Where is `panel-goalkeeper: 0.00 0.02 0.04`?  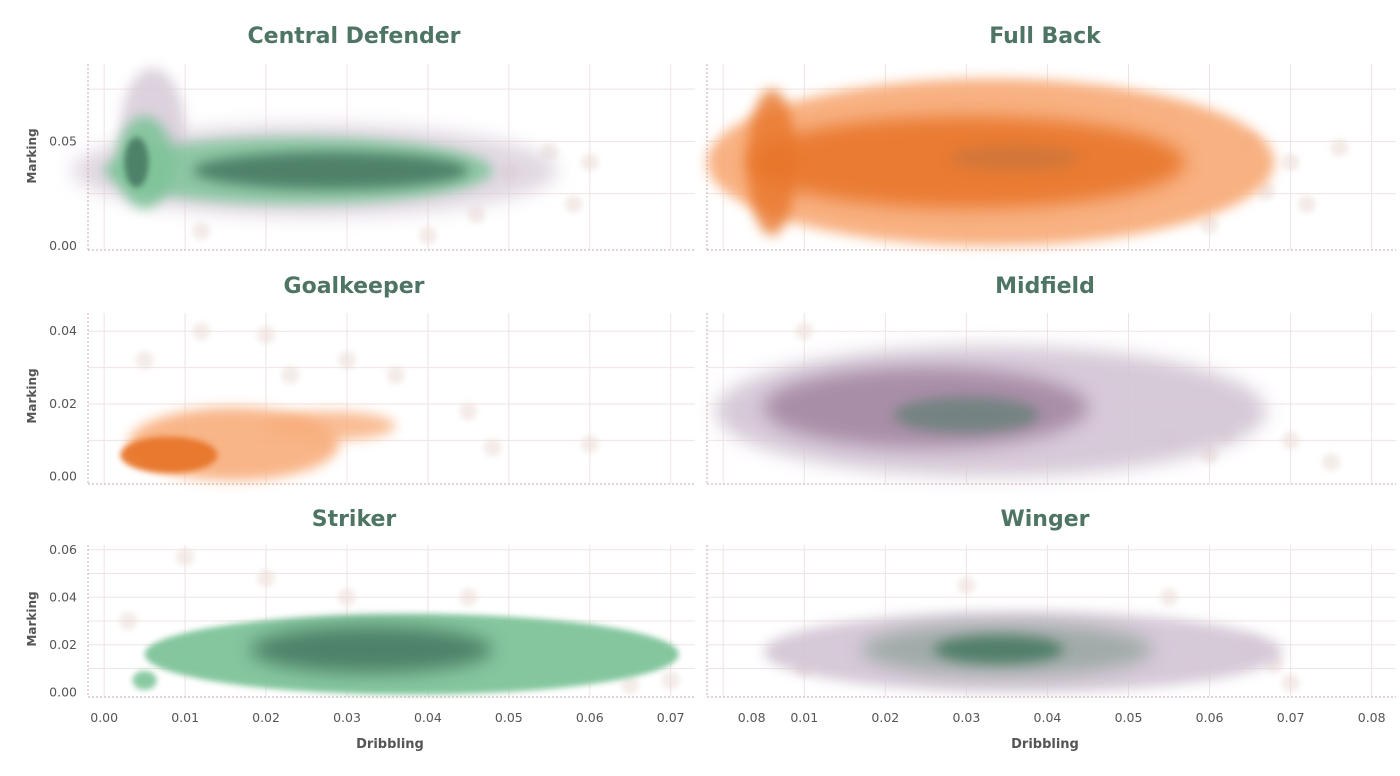 panel-goalkeeper: 0.00 0.02 0.04 is located at coordinates (372, 399).